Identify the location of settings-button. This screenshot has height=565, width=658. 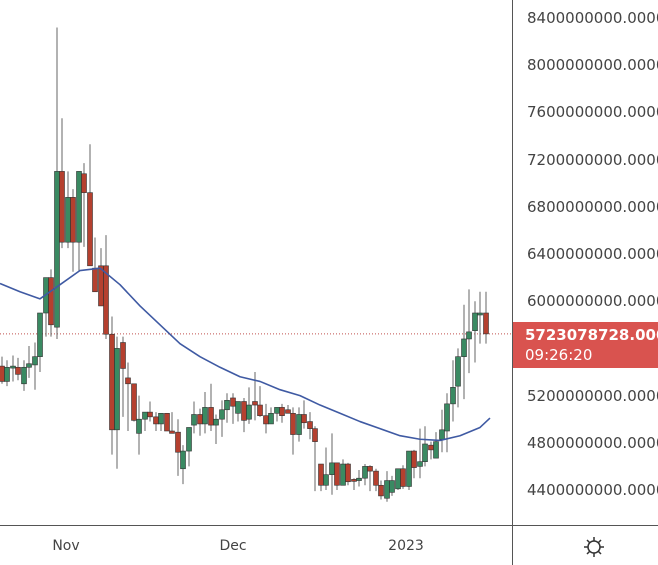
(594, 547).